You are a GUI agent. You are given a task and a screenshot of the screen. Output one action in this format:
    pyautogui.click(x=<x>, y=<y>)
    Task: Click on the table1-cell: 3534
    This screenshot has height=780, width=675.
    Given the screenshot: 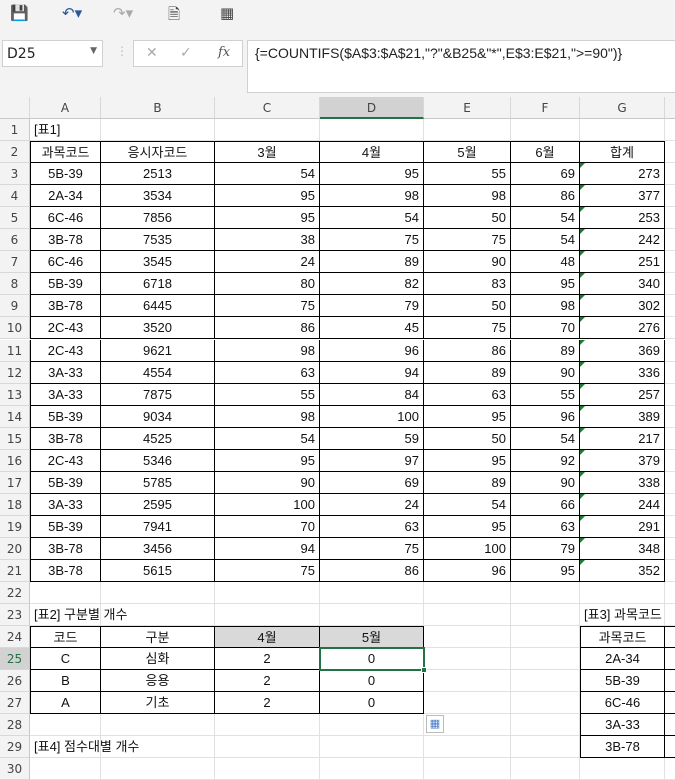 What is the action you would take?
    pyautogui.click(x=158, y=196)
    